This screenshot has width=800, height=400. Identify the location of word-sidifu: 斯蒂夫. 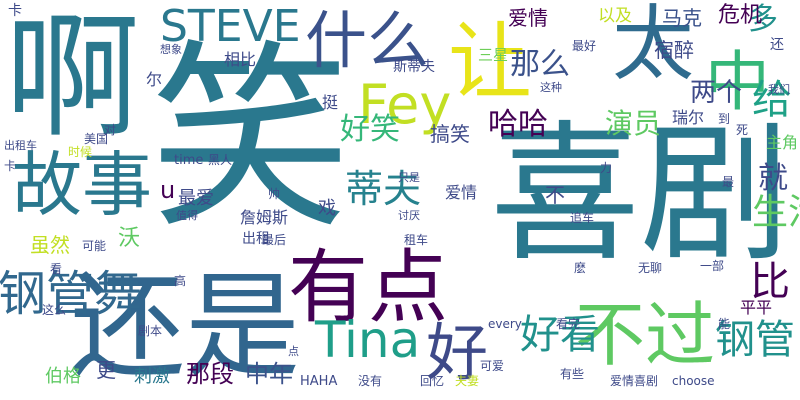
(414, 67).